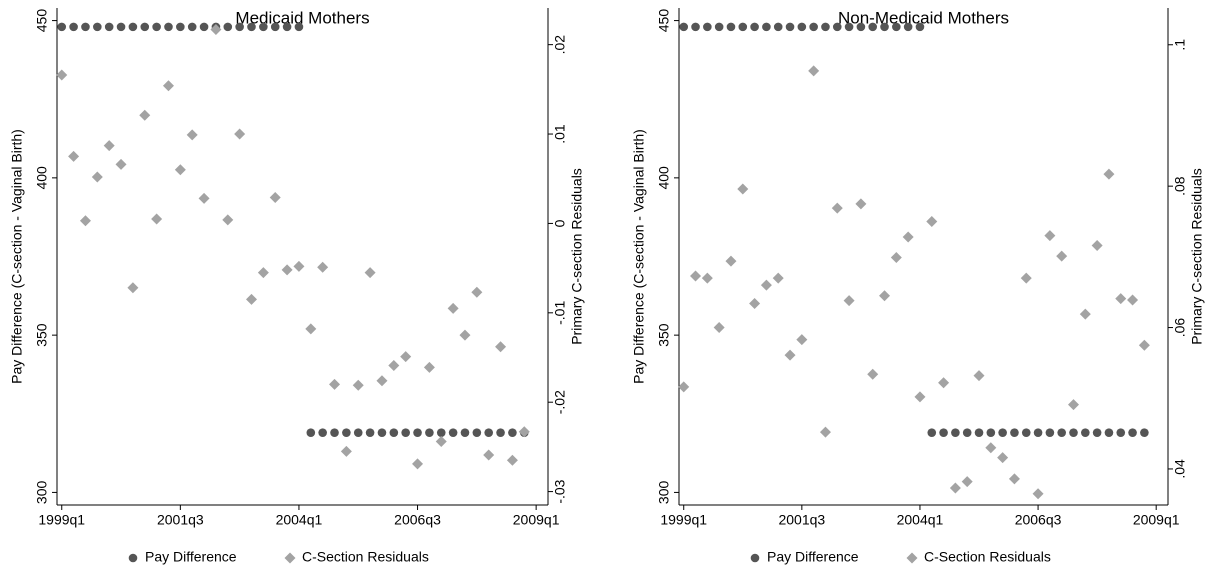  I want to click on y-tick-label: 400, so click(42, 178).